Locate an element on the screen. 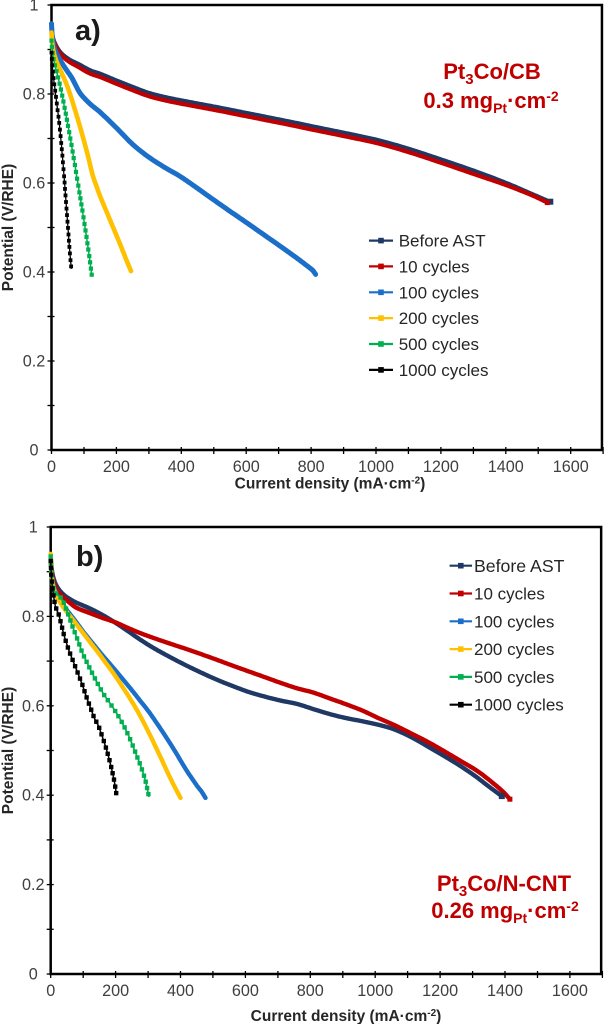 Image resolution: width=609 pixels, height=1029 pixels. svg-text: Pt3Co/N-CNT is located at coordinates (504, 885).